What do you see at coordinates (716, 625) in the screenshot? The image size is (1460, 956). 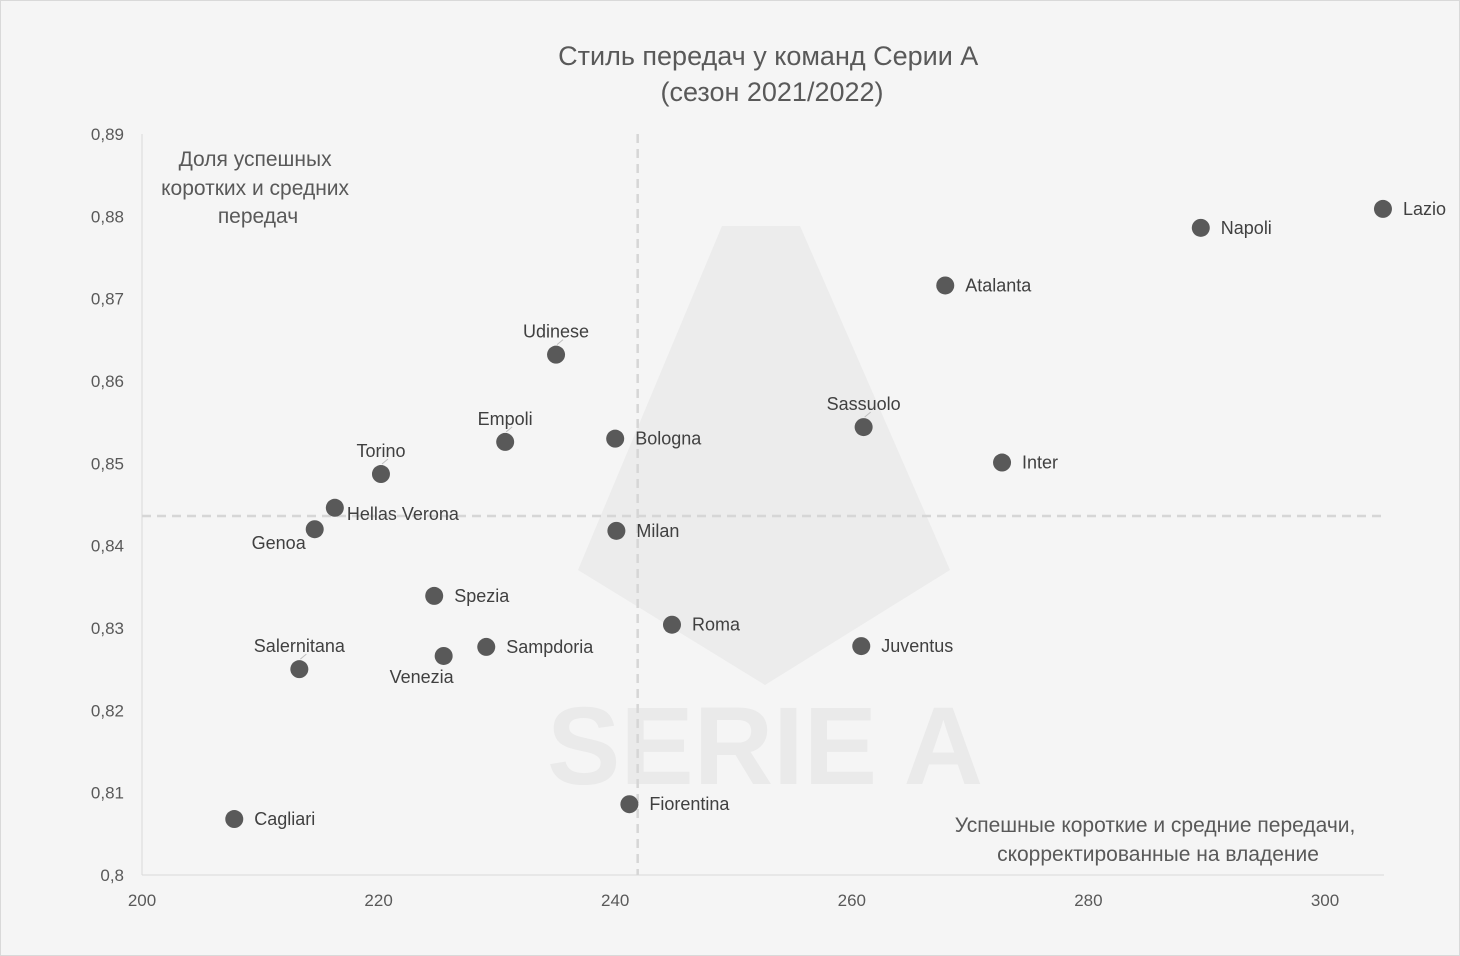 I see `data-point-label: Roma` at bounding box center [716, 625].